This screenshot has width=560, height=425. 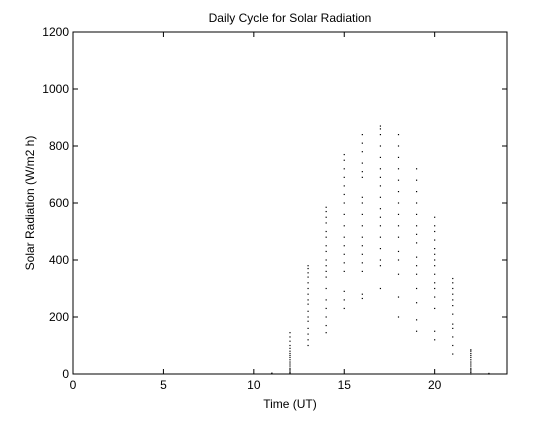 I want to click on chart-title: Daily Cycle for Solar Radiation, so click(x=290, y=18).